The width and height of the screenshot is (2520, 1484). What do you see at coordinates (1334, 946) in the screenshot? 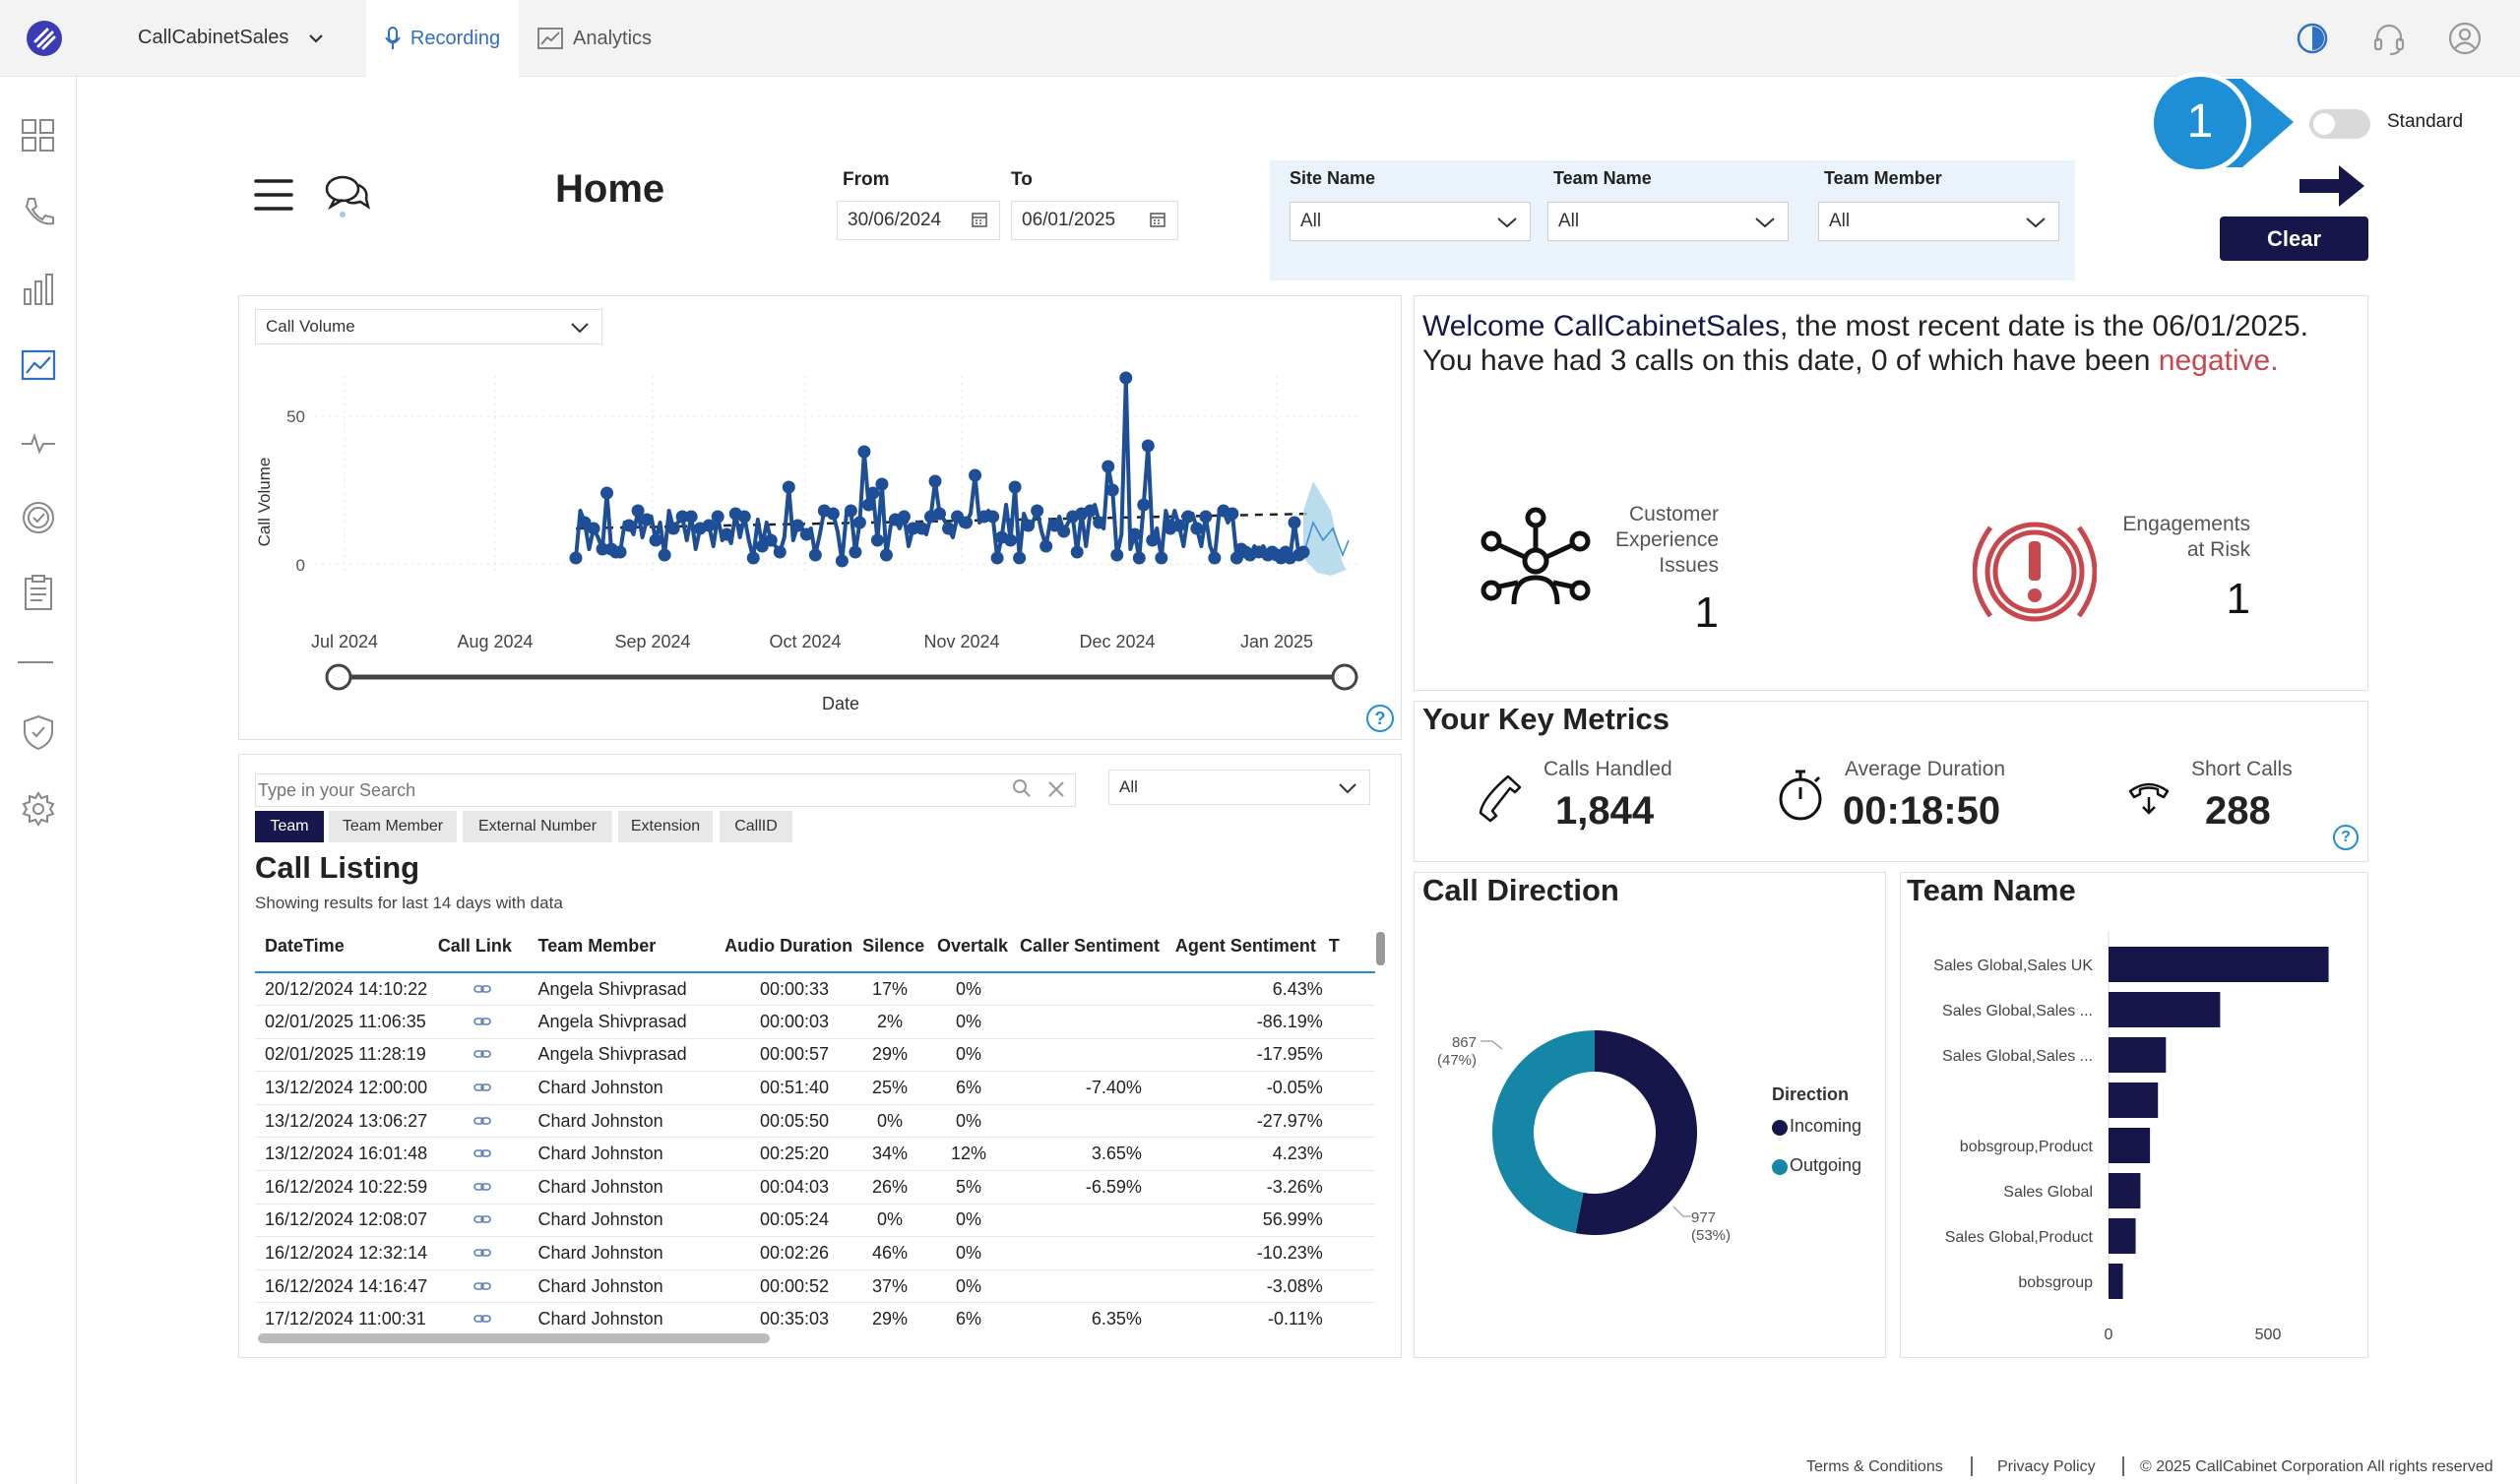
I see `column-header: T` at bounding box center [1334, 946].